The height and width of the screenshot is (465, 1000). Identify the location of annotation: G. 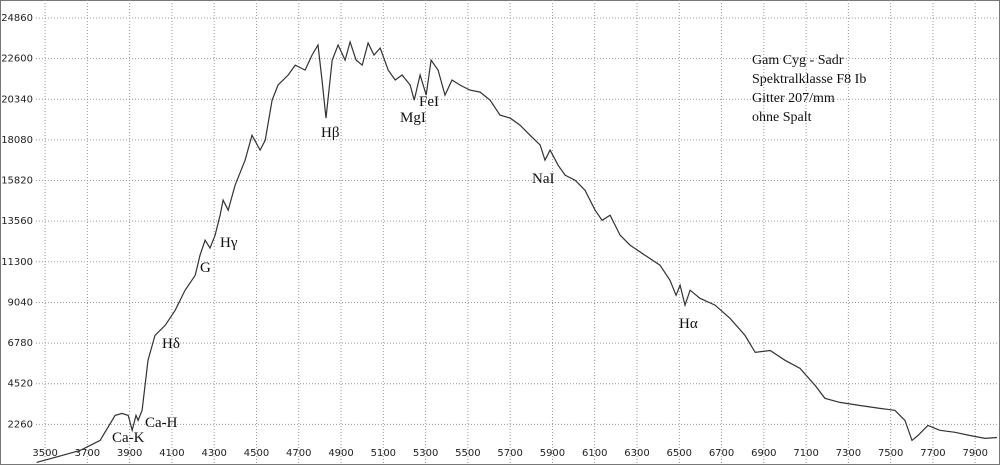
(205, 268).